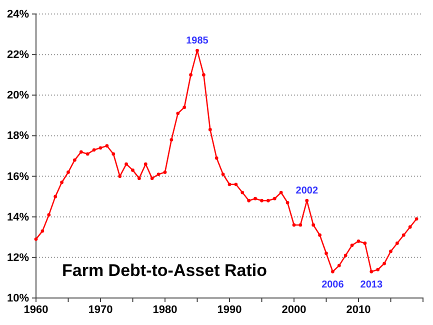  What do you see at coordinates (307, 191) in the screenshot?
I see `annotation: 2002` at bounding box center [307, 191].